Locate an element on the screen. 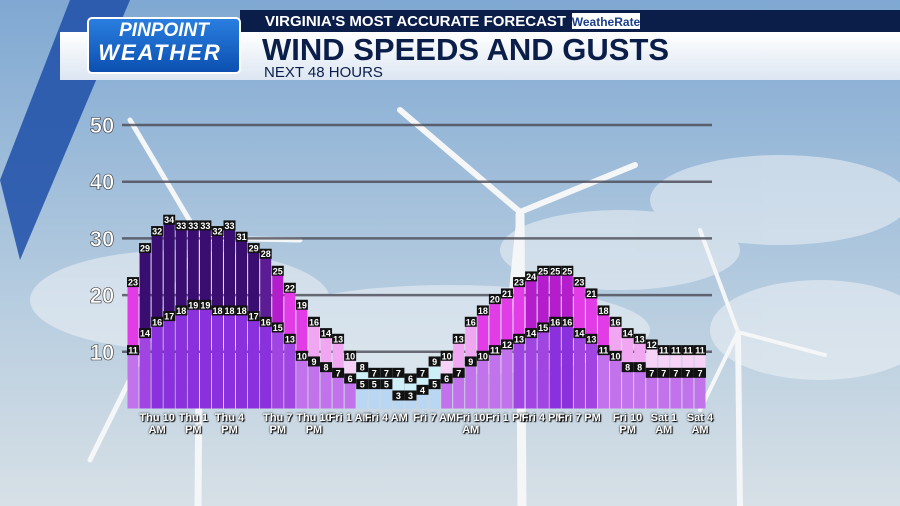 The height and width of the screenshot is (506, 900). value-label: 12 is located at coordinates (507, 345).